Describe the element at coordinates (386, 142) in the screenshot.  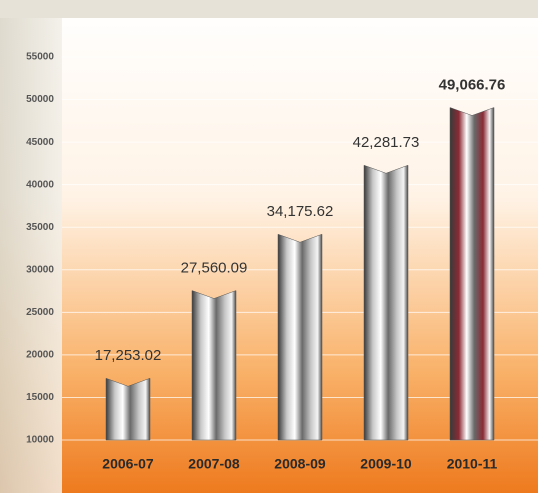
I see `value-label: 42,281.73` at that location.